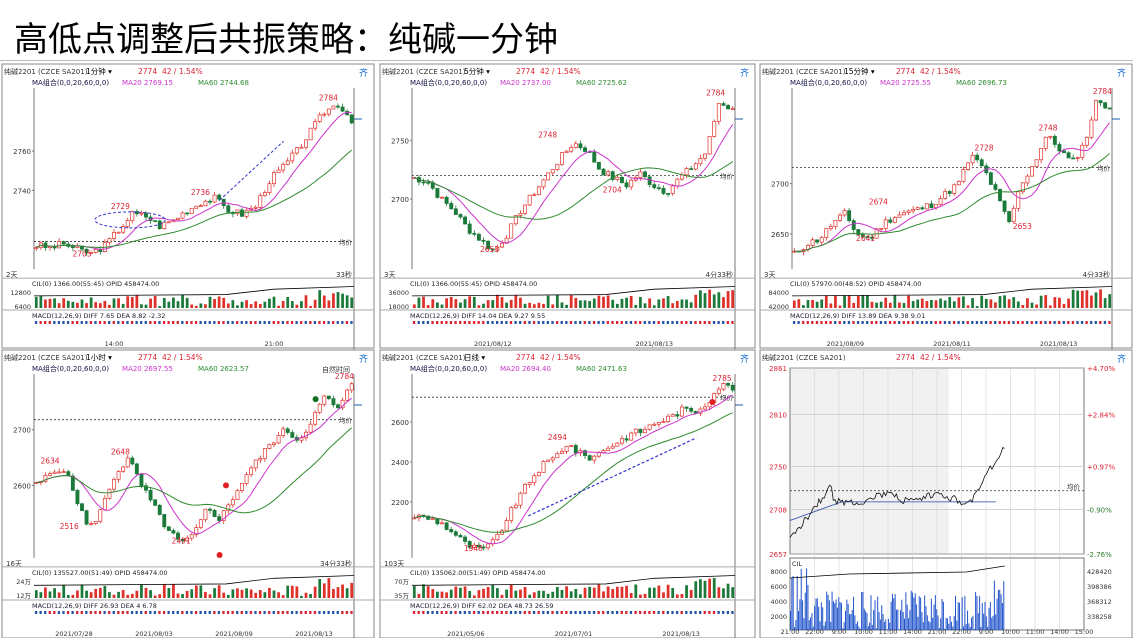  I want to click on time-axis-label: 15:00, so click(1084, 632).